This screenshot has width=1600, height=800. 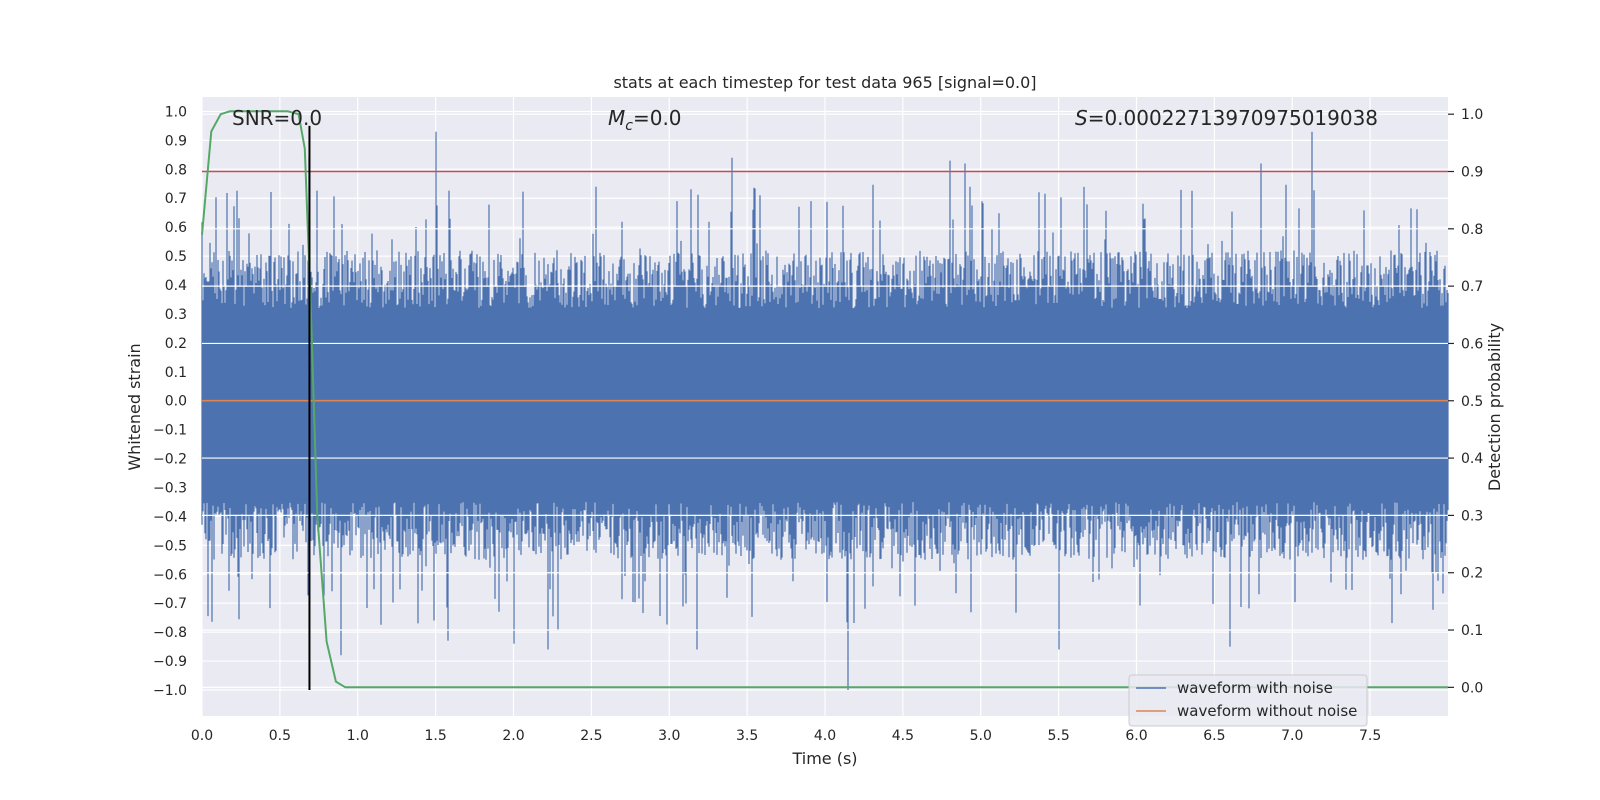 I want to click on y-right-tick-label: 0.1, so click(x=1472, y=631).